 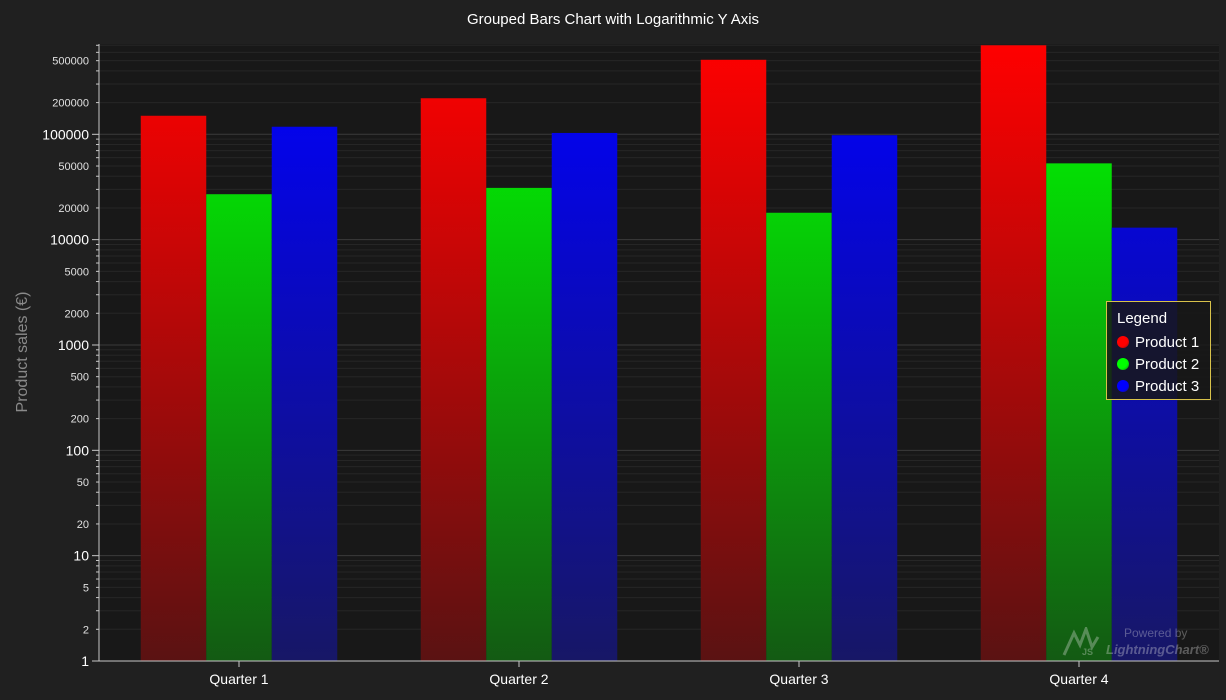 What do you see at coordinates (1156, 633) in the screenshot?
I see `watermark-powered: Powered by` at bounding box center [1156, 633].